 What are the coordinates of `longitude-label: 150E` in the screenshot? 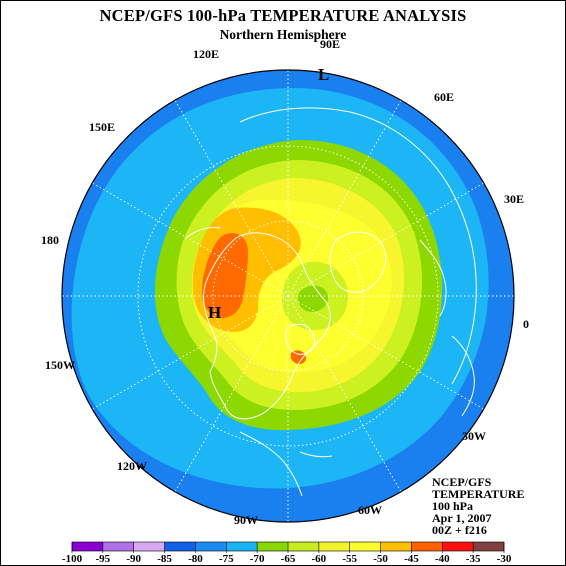 It's located at (102, 127).